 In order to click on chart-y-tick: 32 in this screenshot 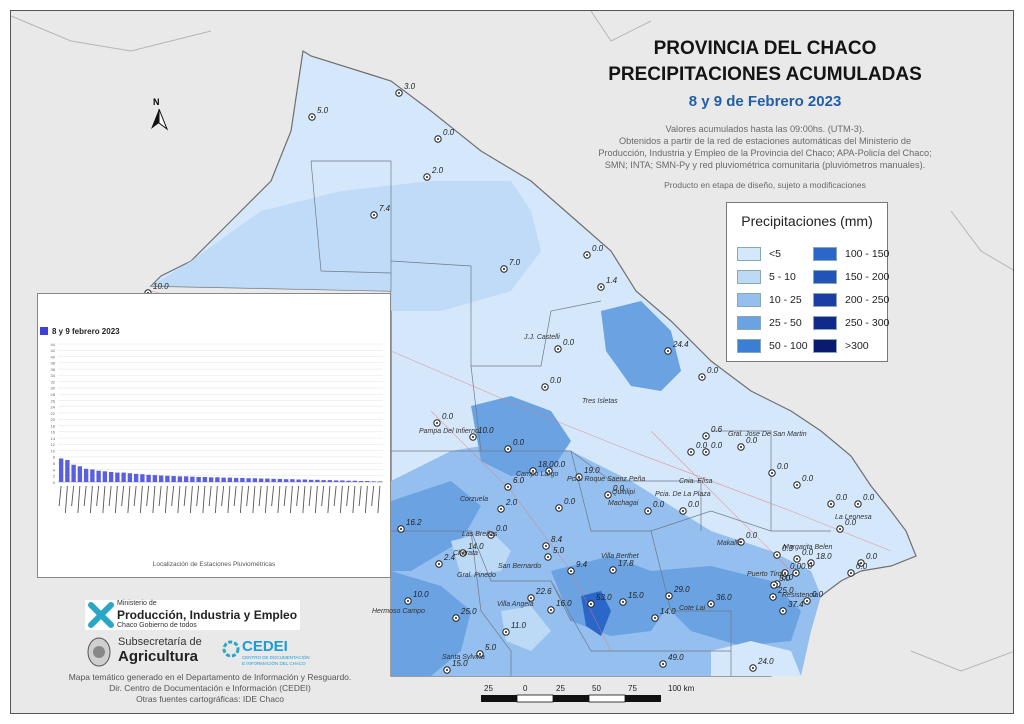, I will do `click(53, 381)`.